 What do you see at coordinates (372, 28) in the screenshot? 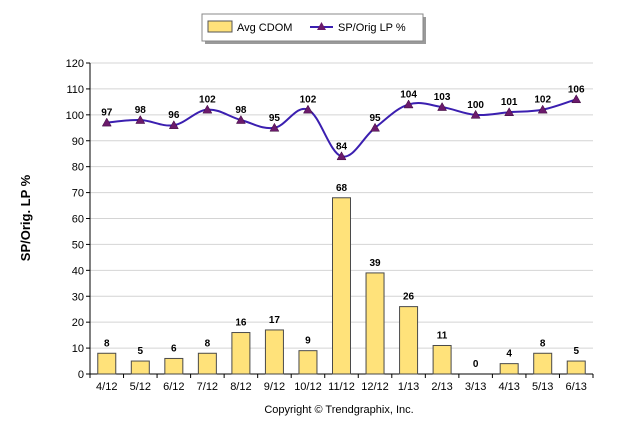
I see `legend-label-line: SP/Orig LP %` at bounding box center [372, 28].